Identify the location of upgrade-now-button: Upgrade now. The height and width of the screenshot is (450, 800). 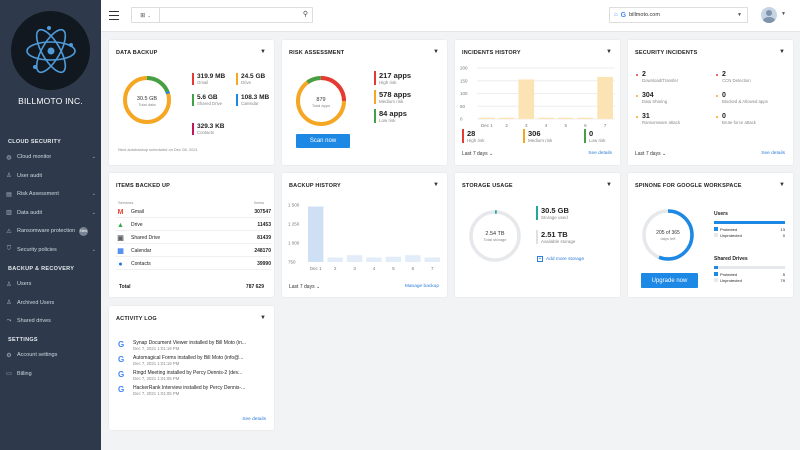
(669, 280).